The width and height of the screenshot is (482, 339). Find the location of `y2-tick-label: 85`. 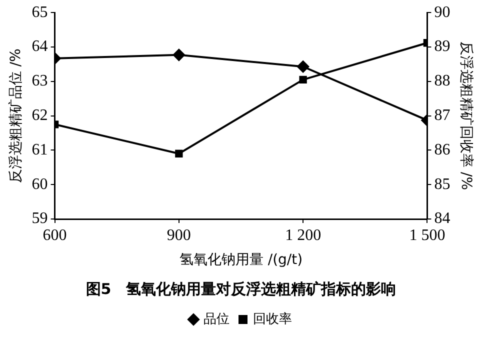

y2-tick-label: 85 is located at coordinates (442, 184).